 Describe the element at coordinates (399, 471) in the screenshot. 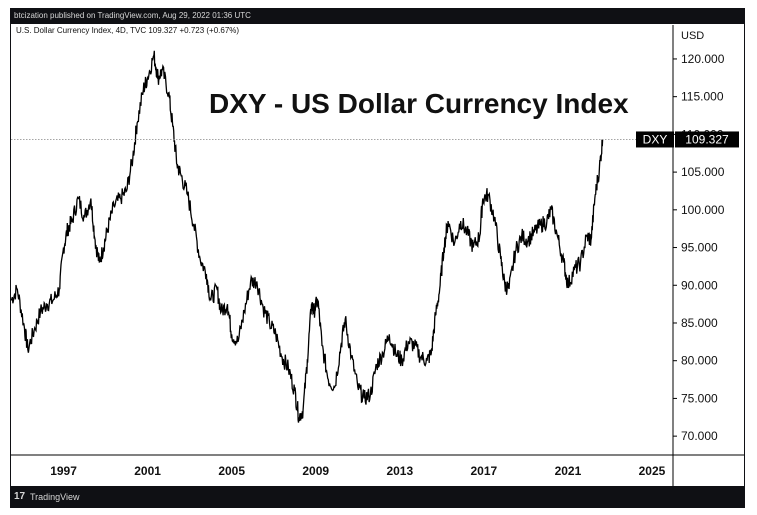

I see `x-tick-label: 2013` at that location.